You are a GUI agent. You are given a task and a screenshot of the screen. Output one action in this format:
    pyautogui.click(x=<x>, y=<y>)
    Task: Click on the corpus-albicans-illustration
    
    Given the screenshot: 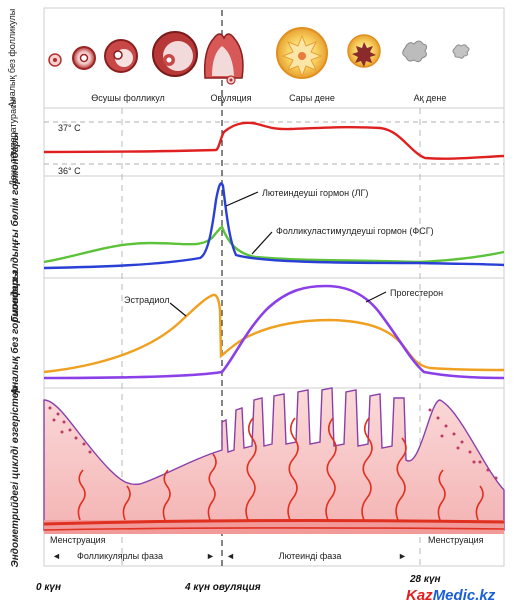 What is the action you would take?
    pyautogui.click(x=436, y=51)
    